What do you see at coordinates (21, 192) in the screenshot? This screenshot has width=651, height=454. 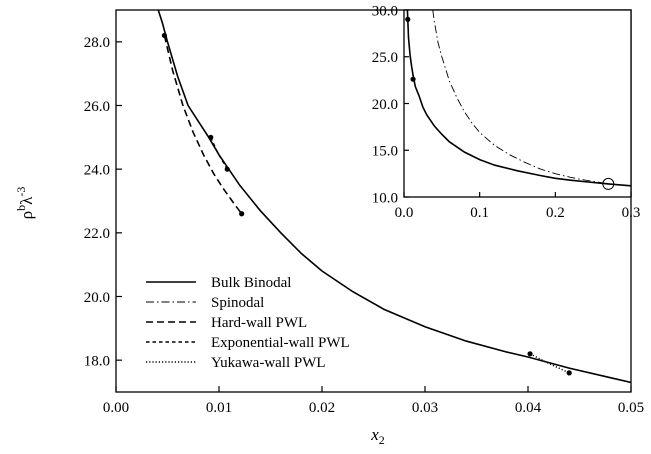 I see `y-axis-title-sup-exp: -3` at bounding box center [21, 192].